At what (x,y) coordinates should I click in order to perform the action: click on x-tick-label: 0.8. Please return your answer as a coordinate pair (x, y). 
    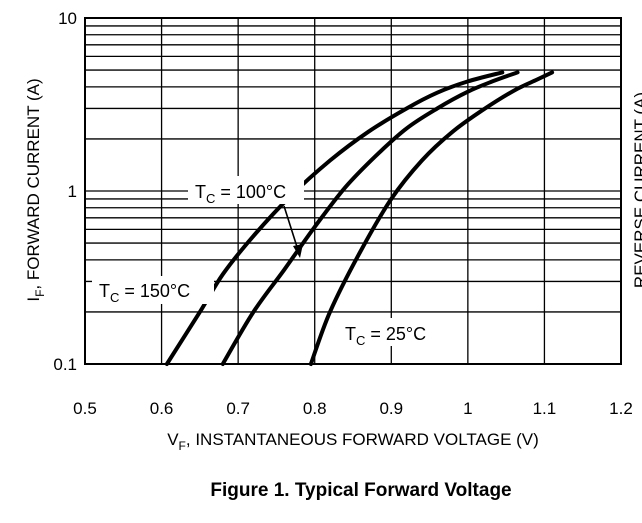
    Looking at the image, I should click on (315, 408).